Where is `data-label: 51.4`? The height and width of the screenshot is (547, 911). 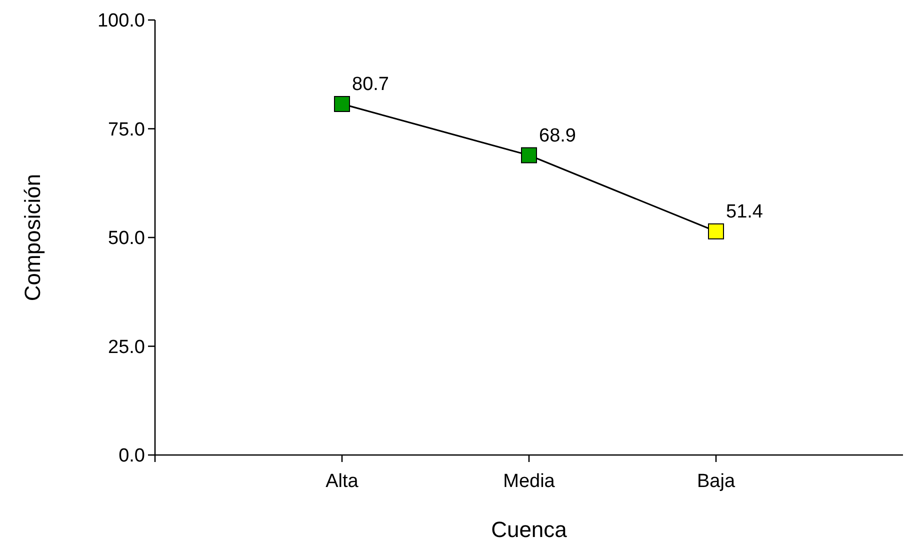
data-label: 51.4 is located at coordinates (745, 211).